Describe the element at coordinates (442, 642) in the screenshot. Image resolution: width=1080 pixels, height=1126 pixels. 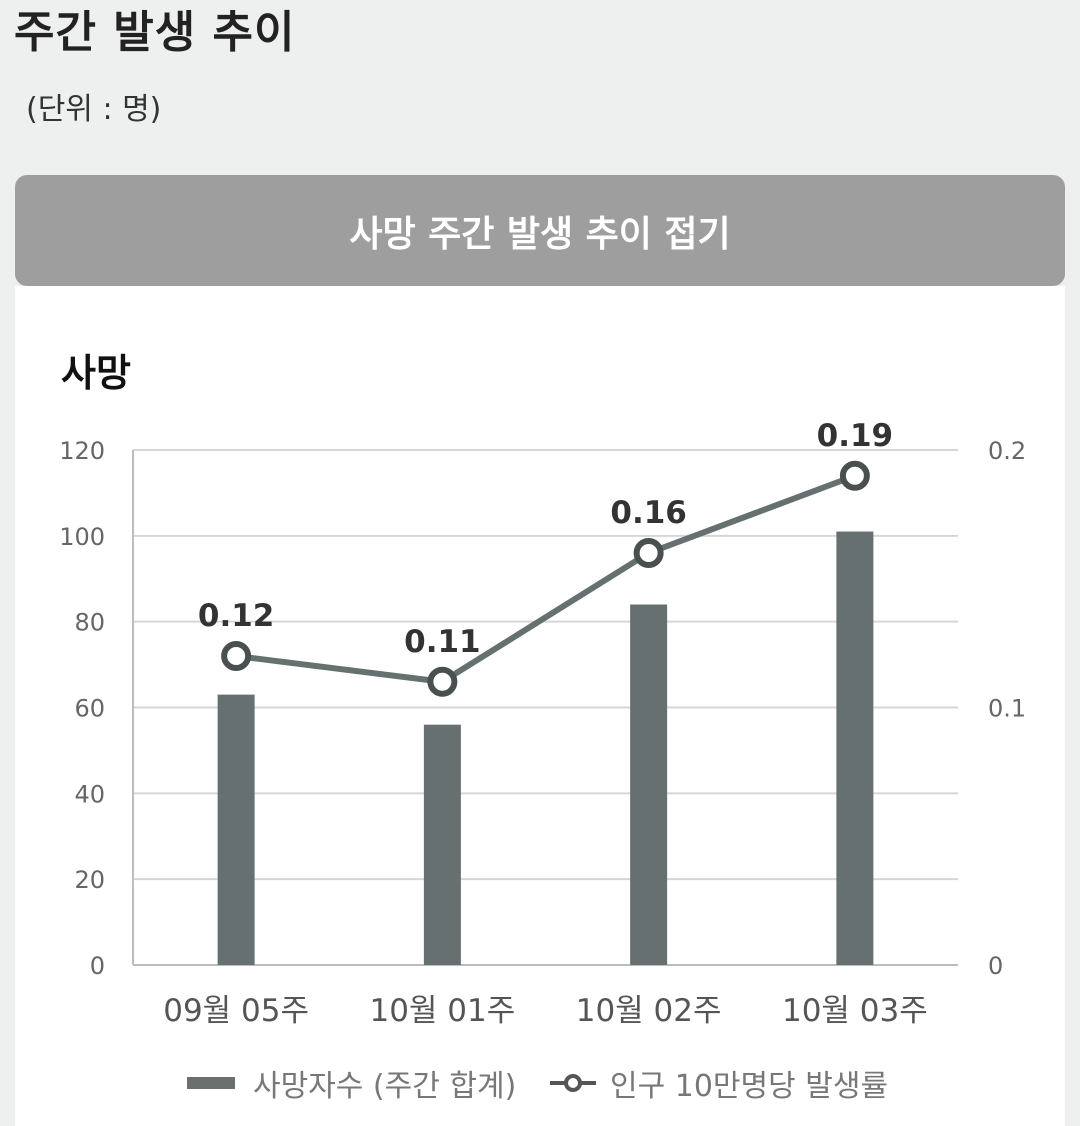
I see `data-label: 0.11` at that location.